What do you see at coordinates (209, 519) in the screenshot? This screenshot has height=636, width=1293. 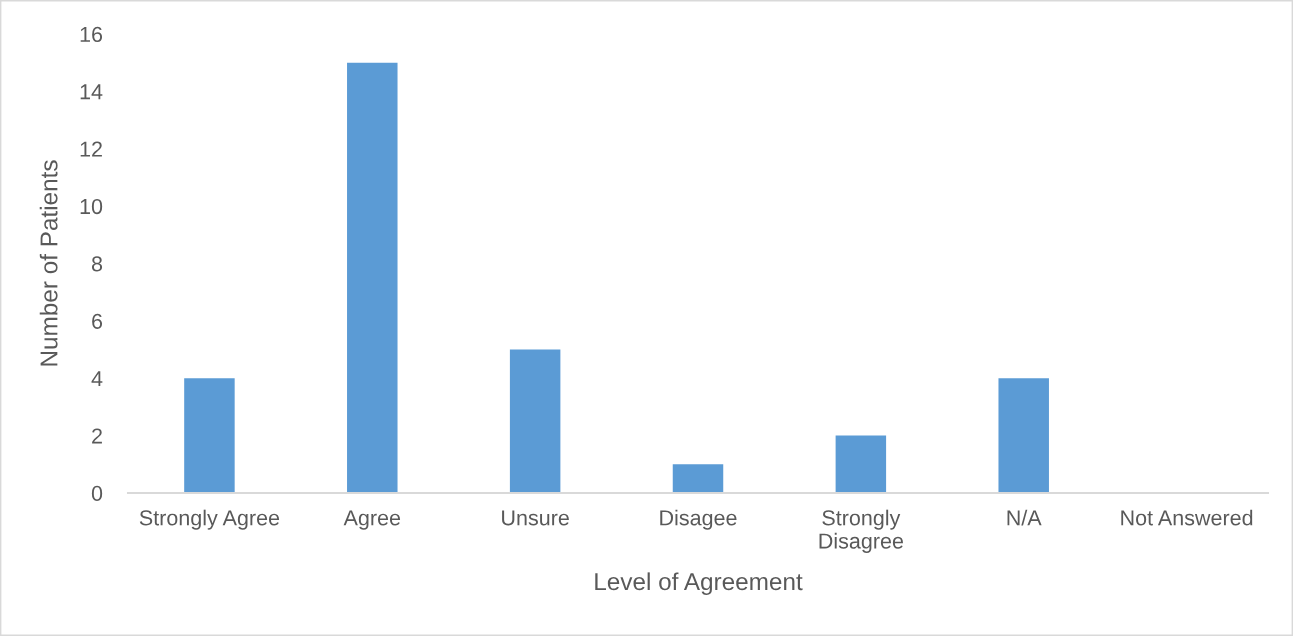 I see `x-tick-label: Strongly Agree` at bounding box center [209, 519].